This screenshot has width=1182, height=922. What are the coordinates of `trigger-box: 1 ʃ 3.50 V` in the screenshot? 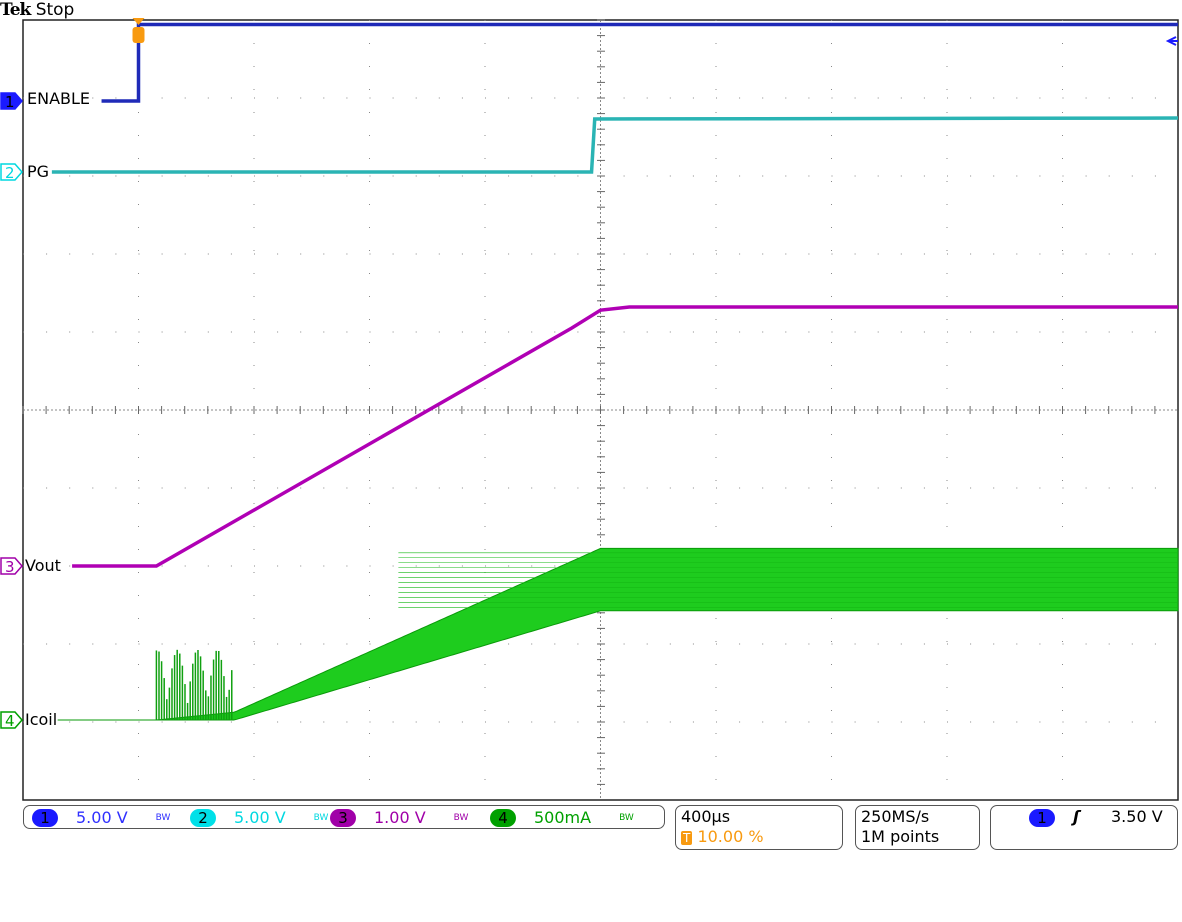 It's located at (1084, 827).